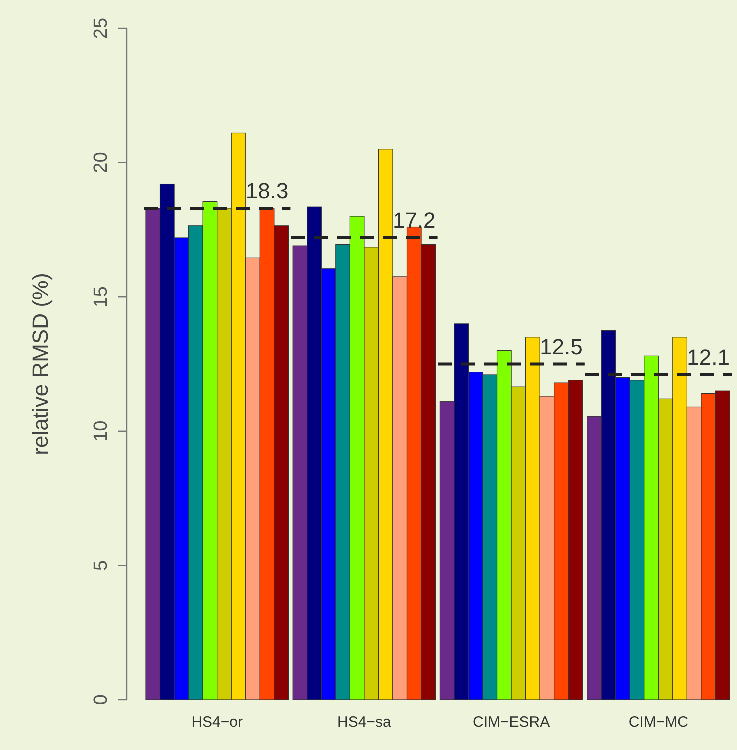  I want to click on annotation: 12.1, so click(708, 357).